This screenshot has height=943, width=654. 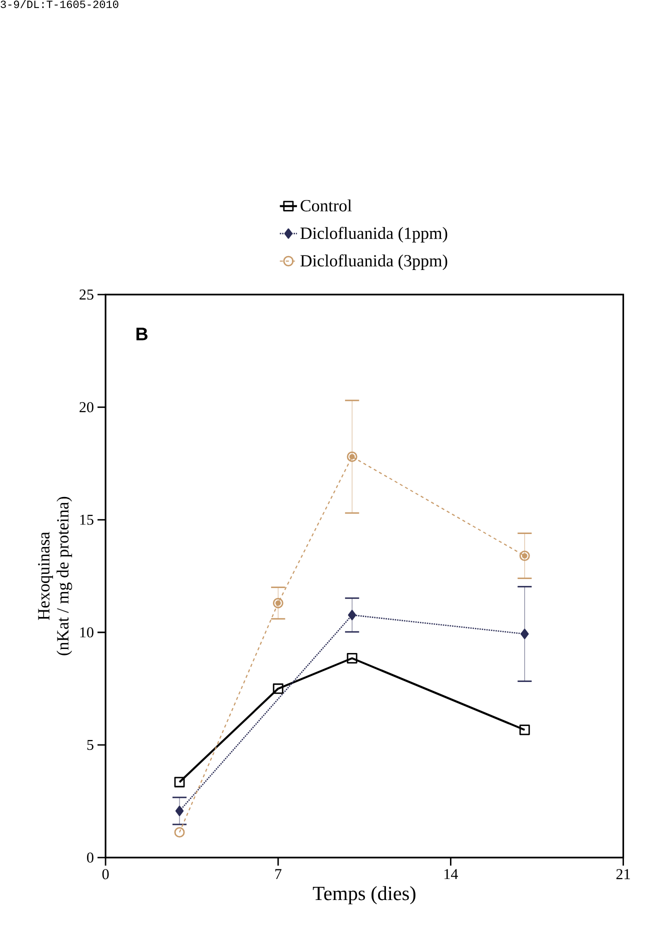 I want to click on x-axis-title: Temps (dies), so click(x=364, y=895).